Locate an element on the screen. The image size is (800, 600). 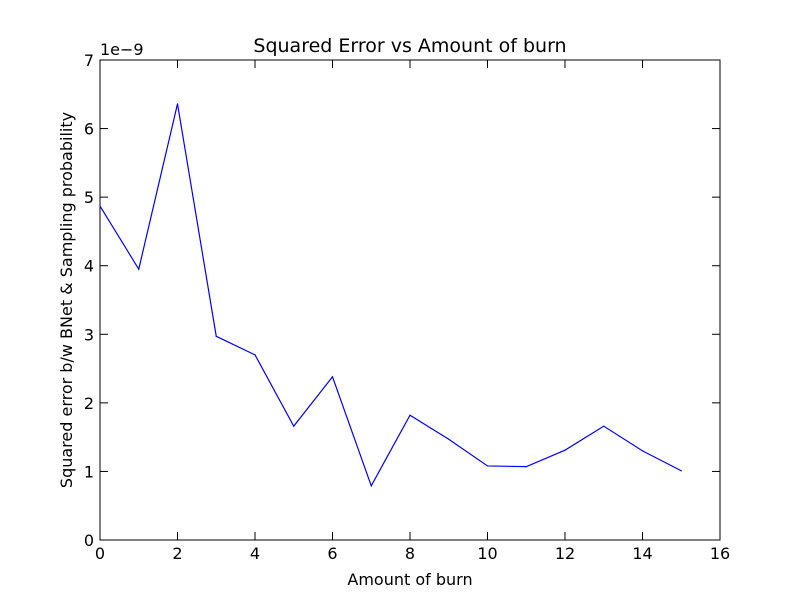
x-tick-label: 10 is located at coordinates (487, 553).